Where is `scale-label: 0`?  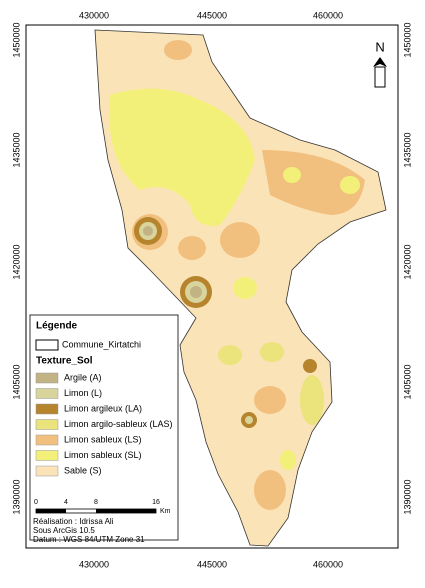
scale-label: 0 is located at coordinates (36, 502).